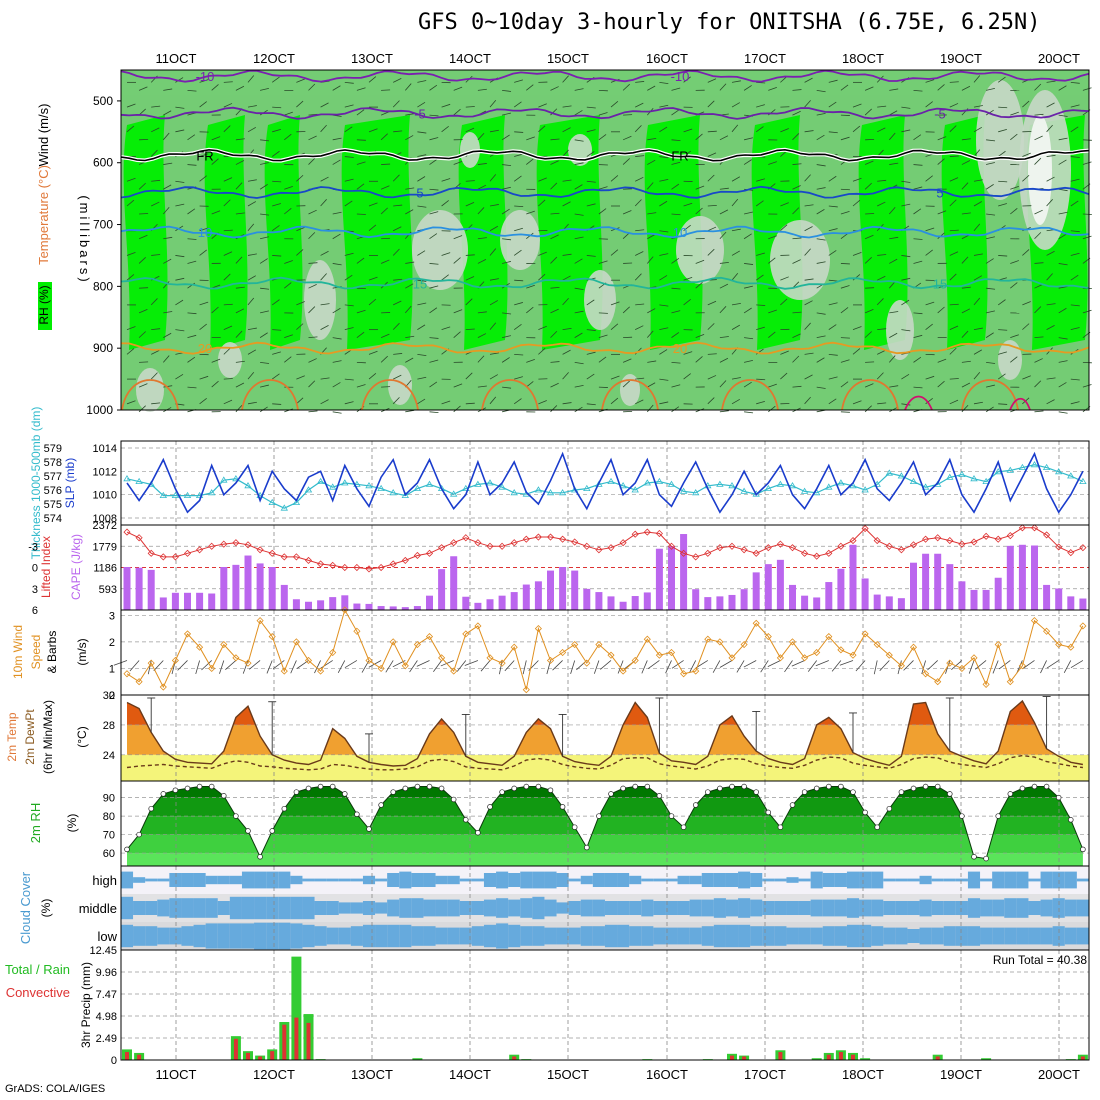 The width and height of the screenshot is (1100, 1100). Describe the element at coordinates (105, 449) in the screenshot. I see `slp-tick-label: 1014` at that location.